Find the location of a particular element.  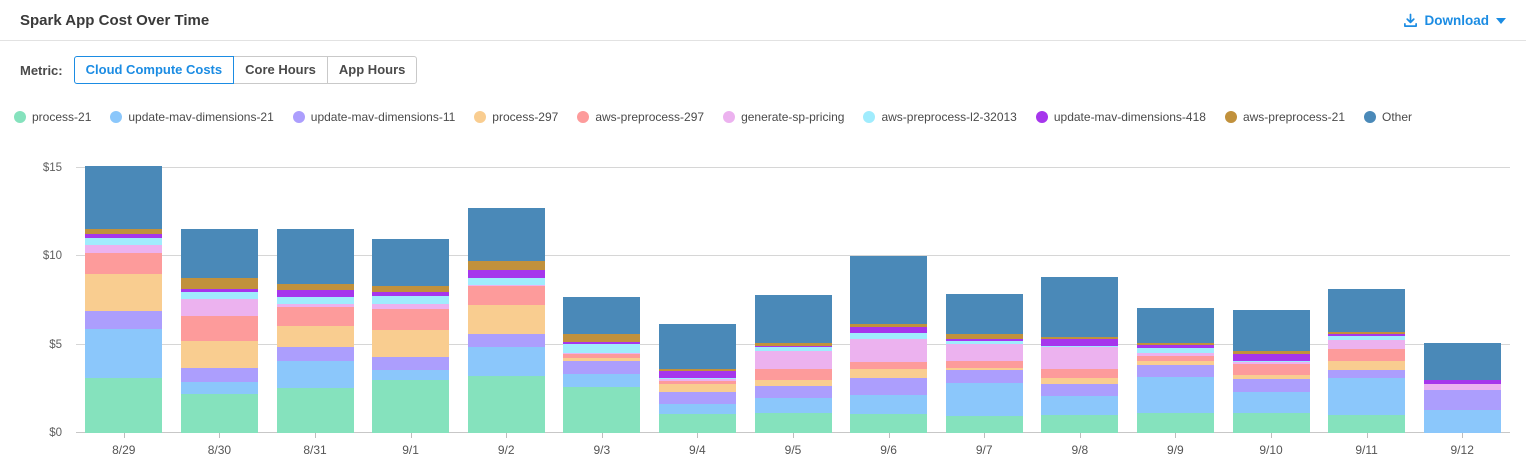

bar-9/9 is located at coordinates (1175, 370).